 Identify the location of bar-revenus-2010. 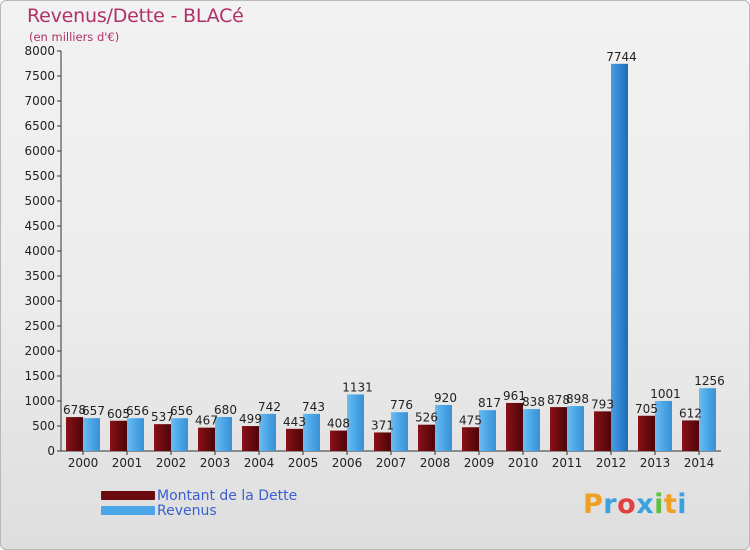
(531, 430).